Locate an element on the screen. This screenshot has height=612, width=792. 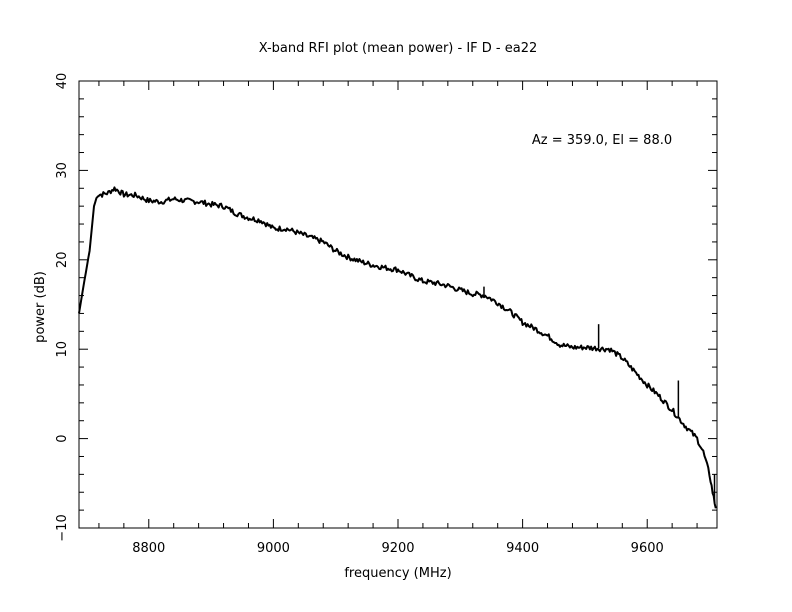
y-axis-label: power (dB) is located at coordinates (40, 307).